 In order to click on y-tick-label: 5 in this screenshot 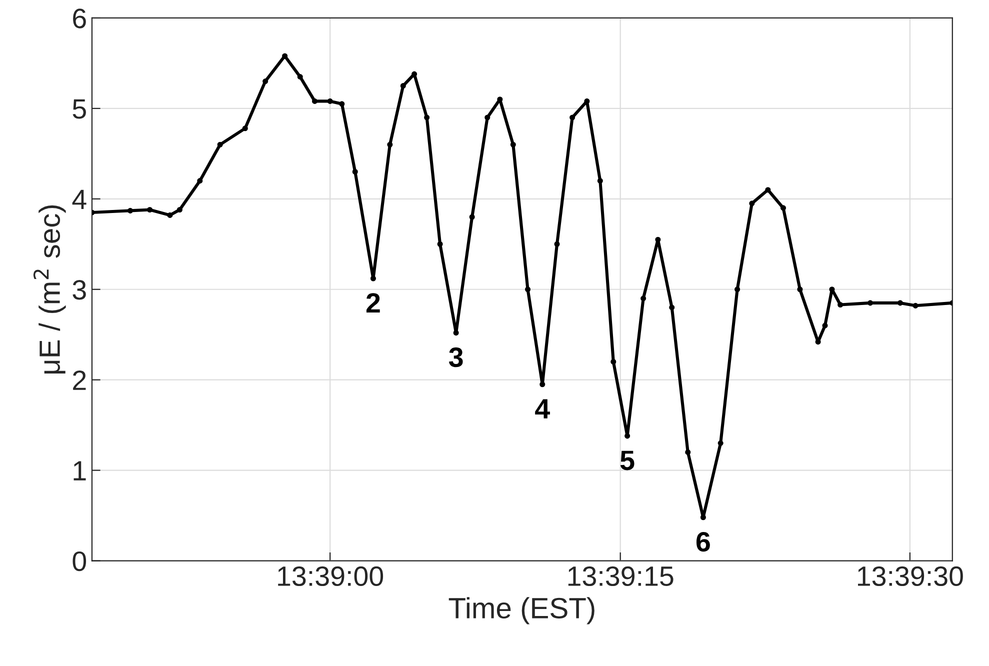, I will do `click(79, 109)`.